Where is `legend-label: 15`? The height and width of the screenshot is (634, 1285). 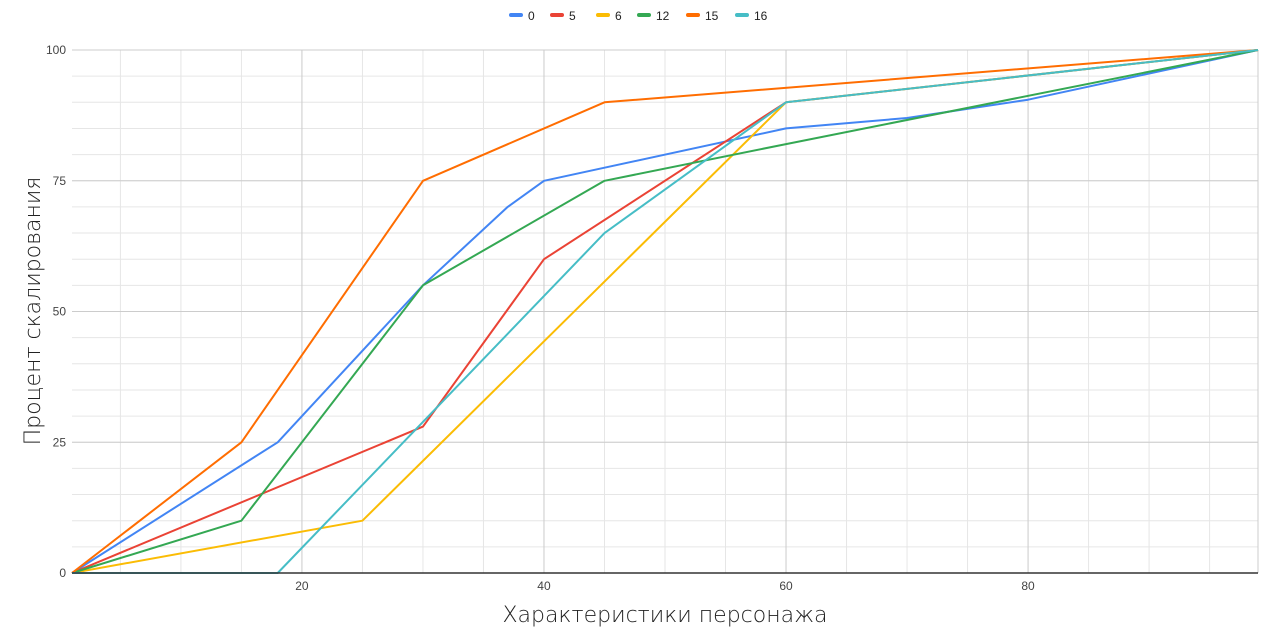
legend-label: 15 is located at coordinates (712, 16).